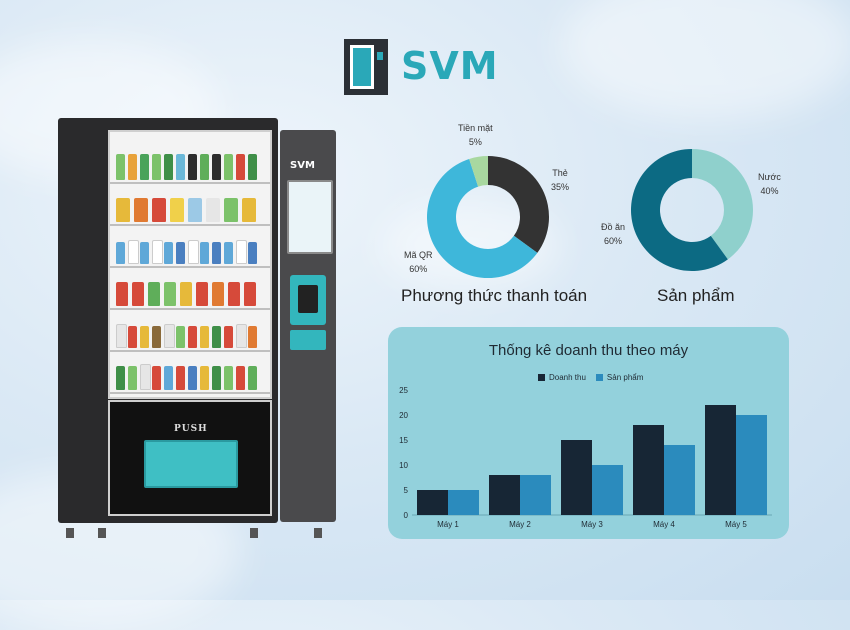  What do you see at coordinates (560, 173) in the screenshot?
I see `slice-name: Thẻ` at bounding box center [560, 173].